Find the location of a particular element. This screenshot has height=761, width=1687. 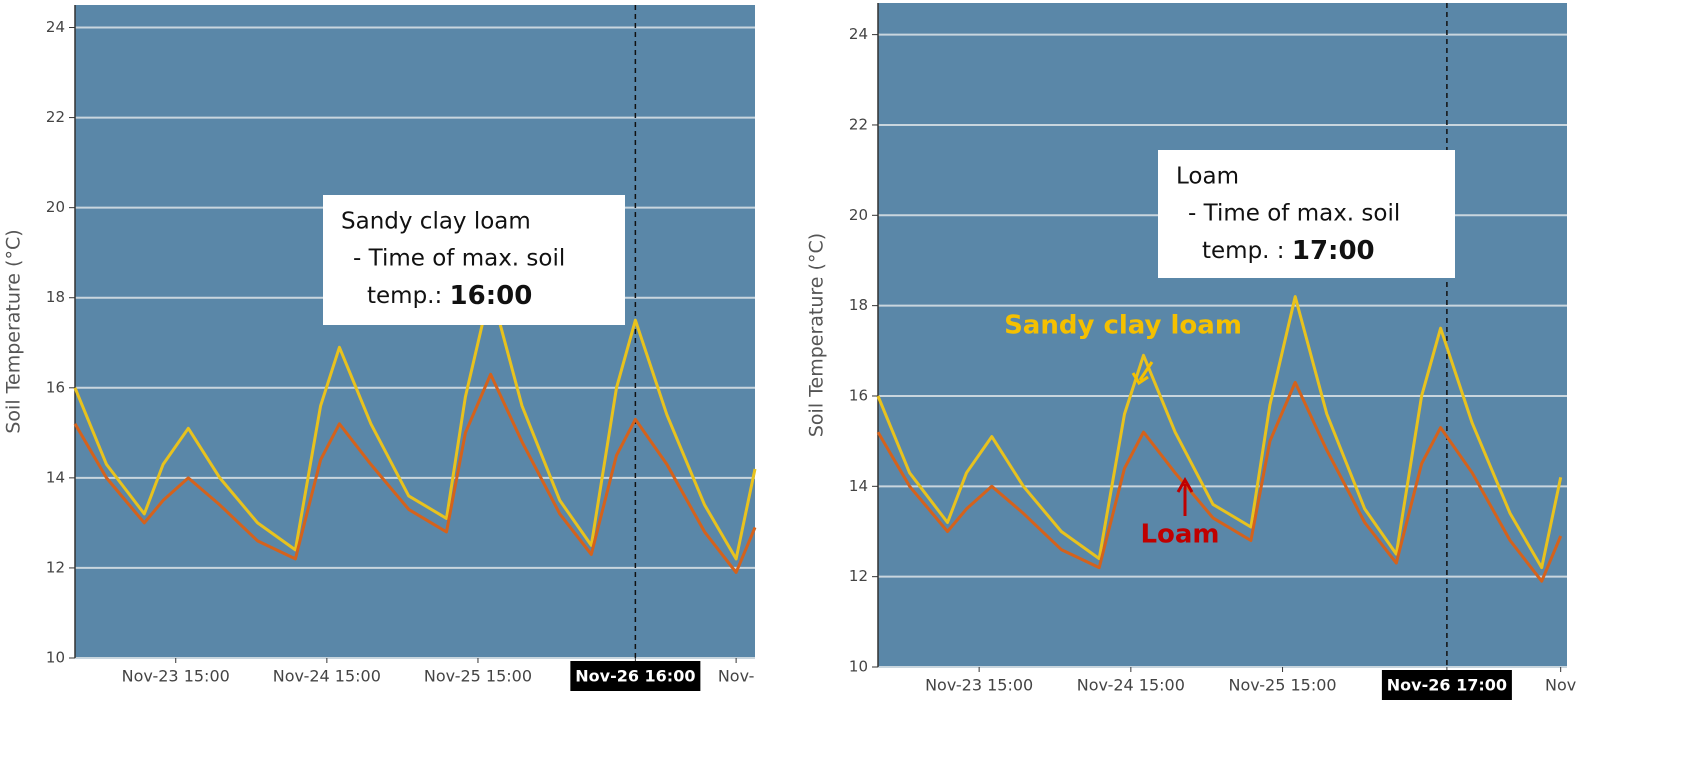

series-label: Loam is located at coordinates (1179, 535).